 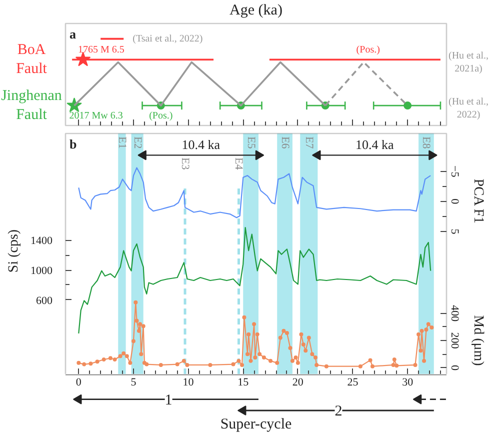 What do you see at coordinates (96, 116) in the screenshot?
I see `annotation: 2017 Mw 6.3` at bounding box center [96, 116].